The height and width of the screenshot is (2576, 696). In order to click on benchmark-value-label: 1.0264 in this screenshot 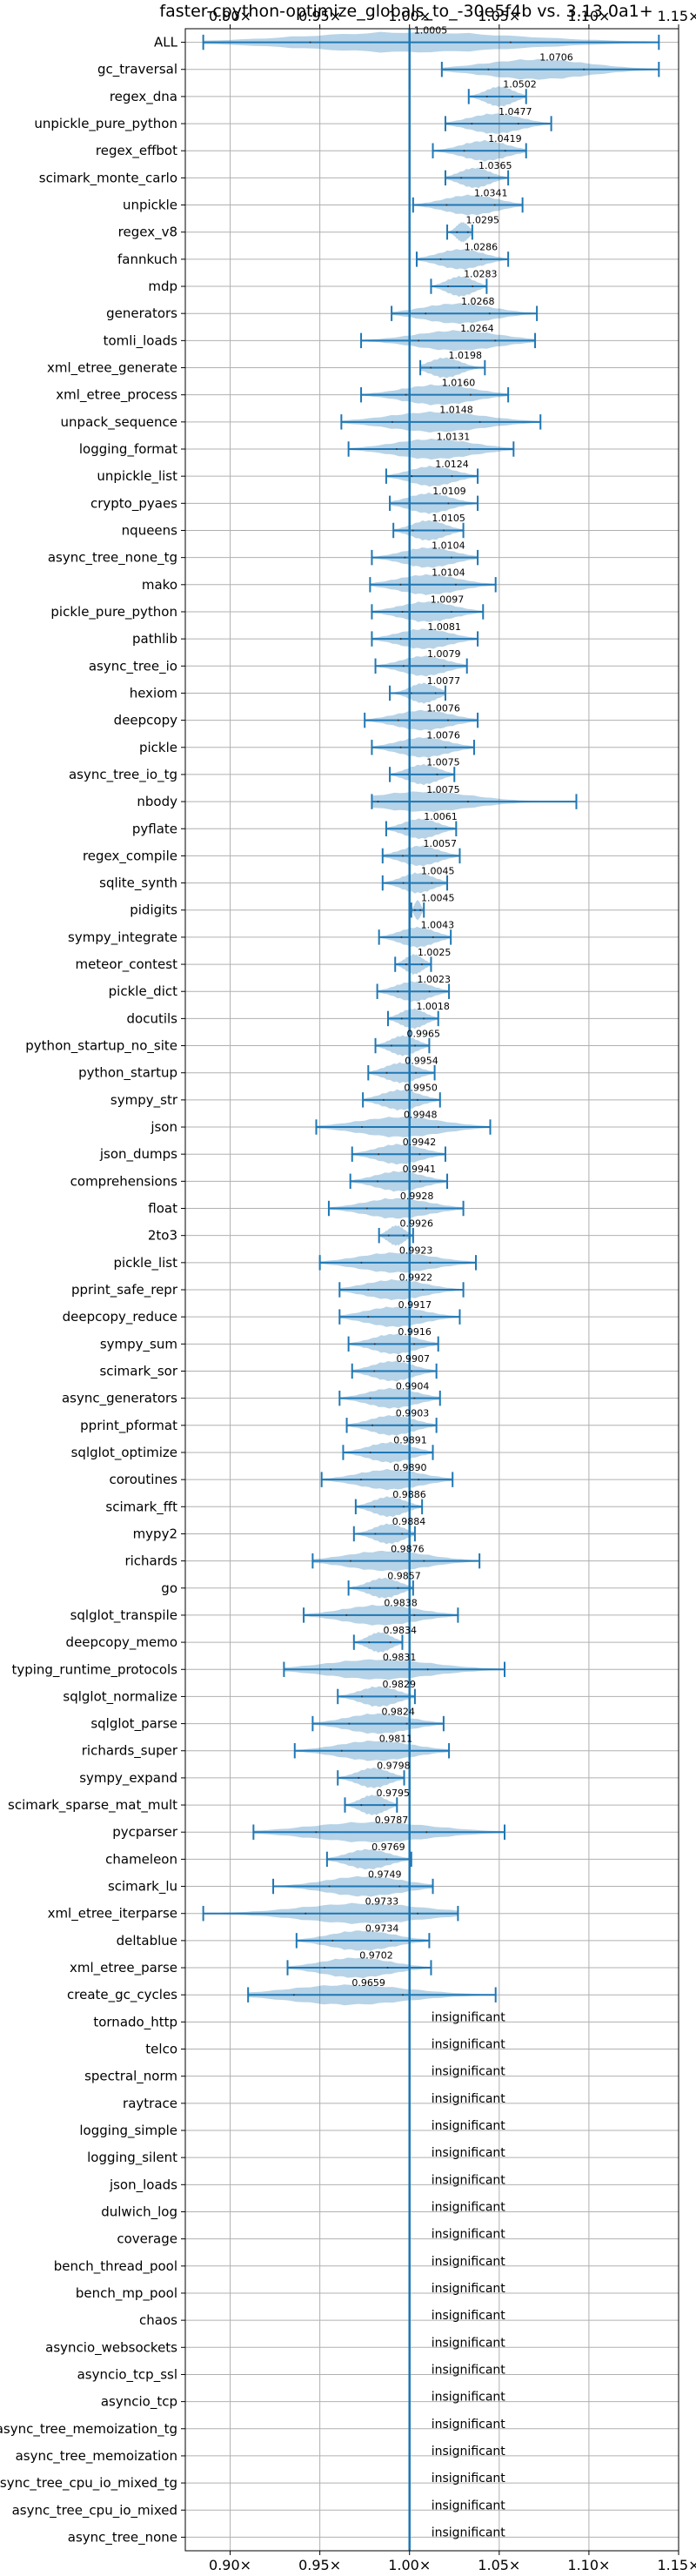, I will do `click(477, 328)`.